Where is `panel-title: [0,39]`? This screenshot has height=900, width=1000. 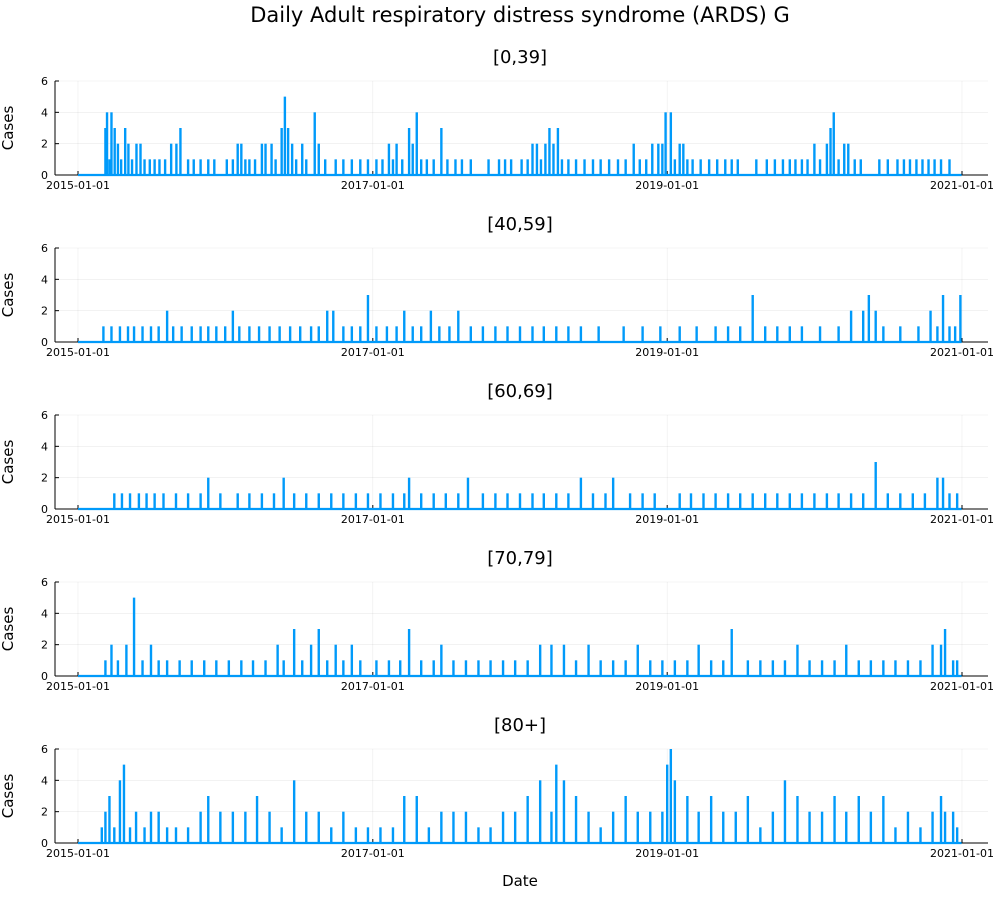
panel-title: [0,39] is located at coordinates (520, 57).